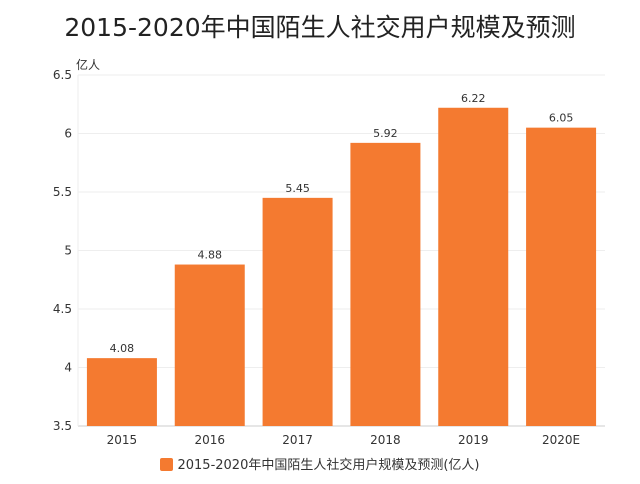  Describe the element at coordinates (167, 464) in the screenshot. I see `legend-swatch` at that location.